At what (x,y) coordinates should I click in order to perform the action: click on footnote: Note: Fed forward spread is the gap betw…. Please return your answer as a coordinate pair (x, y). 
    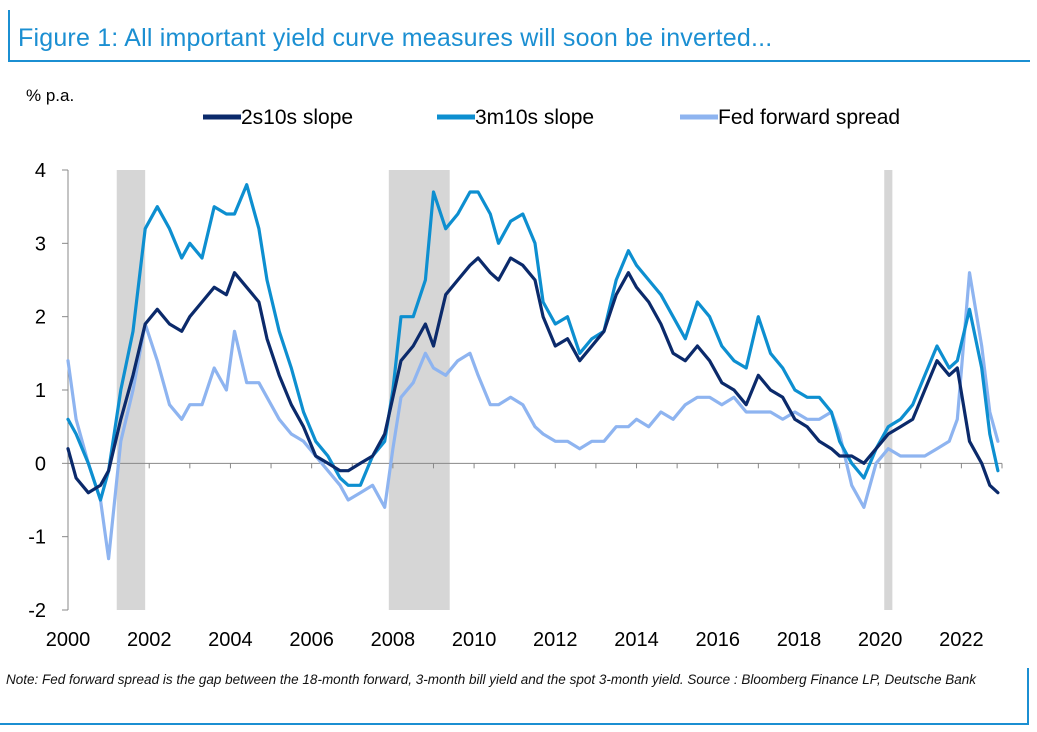
    Looking at the image, I should click on (491, 679).